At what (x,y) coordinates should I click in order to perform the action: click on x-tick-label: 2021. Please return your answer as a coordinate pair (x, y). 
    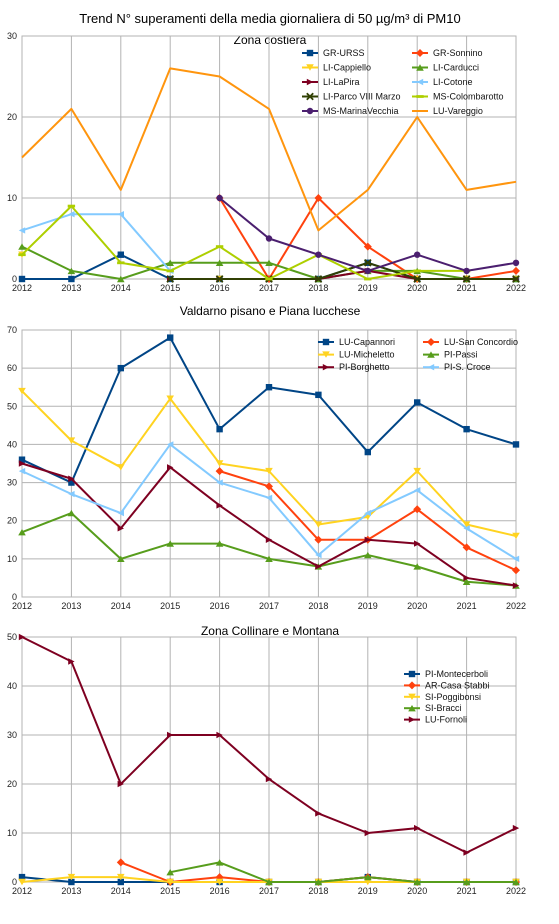
    Looking at the image, I should click on (467, 288).